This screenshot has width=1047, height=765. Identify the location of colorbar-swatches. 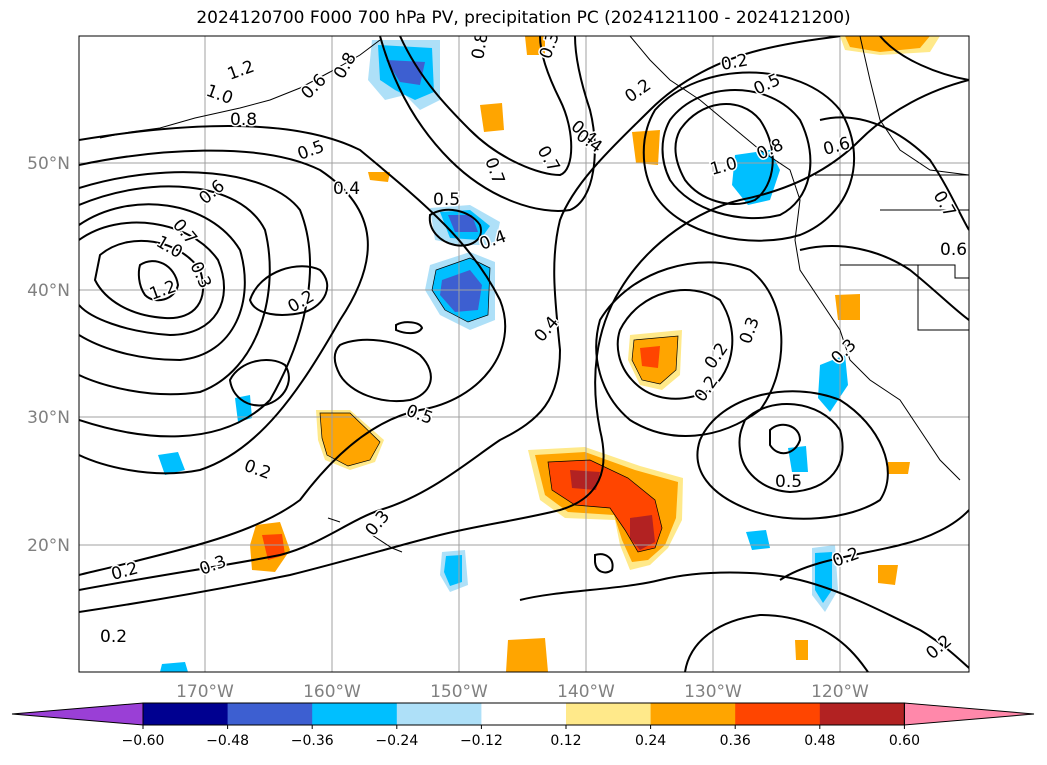
(523, 714).